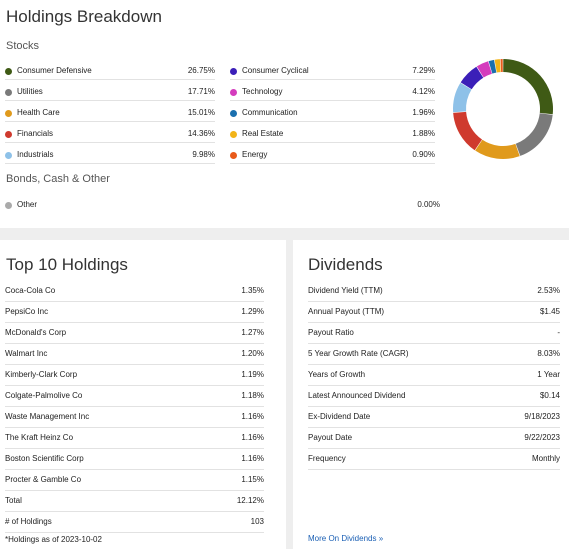 The width and height of the screenshot is (569, 549). I want to click on row-value: 12.12%, so click(250, 500).